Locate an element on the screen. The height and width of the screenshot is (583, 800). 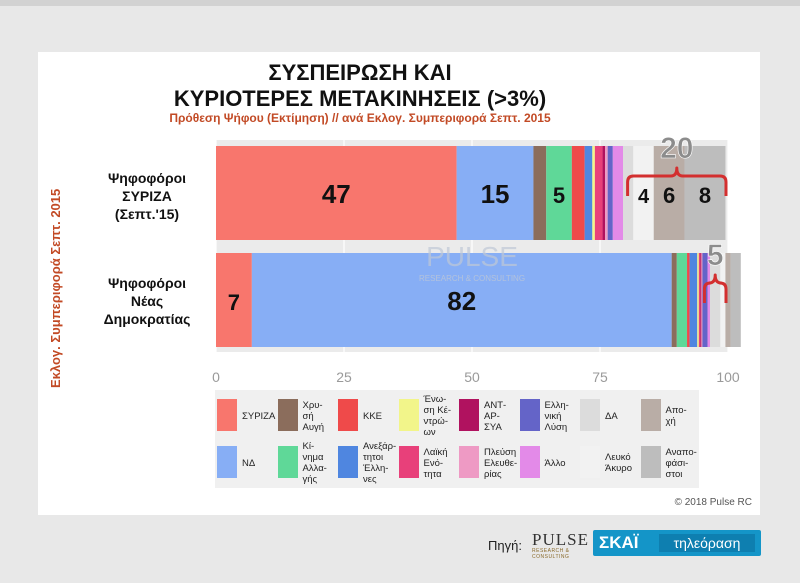
x-tick-label: 75 is located at coordinates (600, 377).